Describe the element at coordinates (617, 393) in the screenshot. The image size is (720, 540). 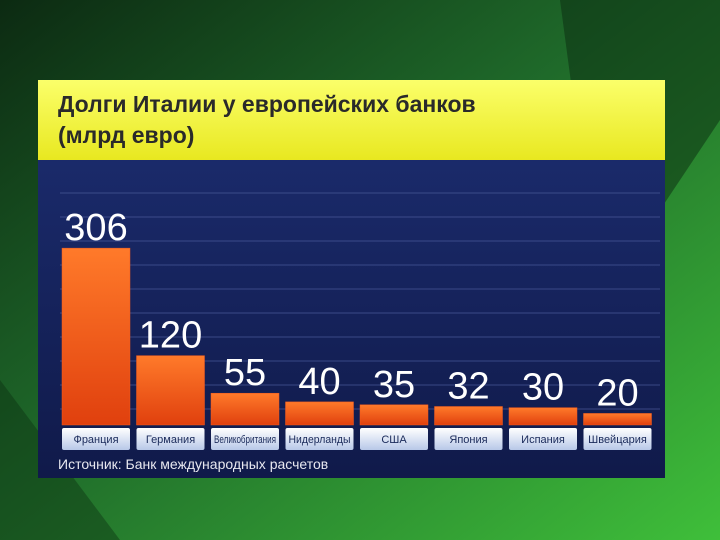
I see `value-label: 20` at that location.